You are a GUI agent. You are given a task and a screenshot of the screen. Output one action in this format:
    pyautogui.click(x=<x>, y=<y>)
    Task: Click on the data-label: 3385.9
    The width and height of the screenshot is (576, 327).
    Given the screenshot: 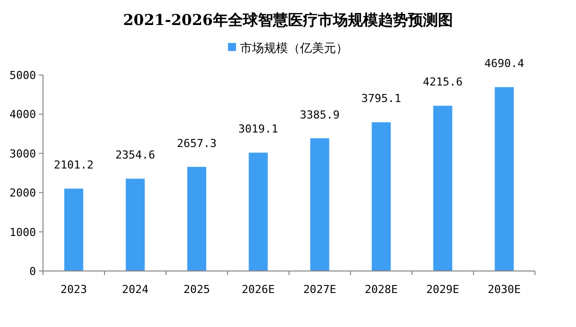 What is the action you would take?
    pyautogui.click(x=320, y=115)
    